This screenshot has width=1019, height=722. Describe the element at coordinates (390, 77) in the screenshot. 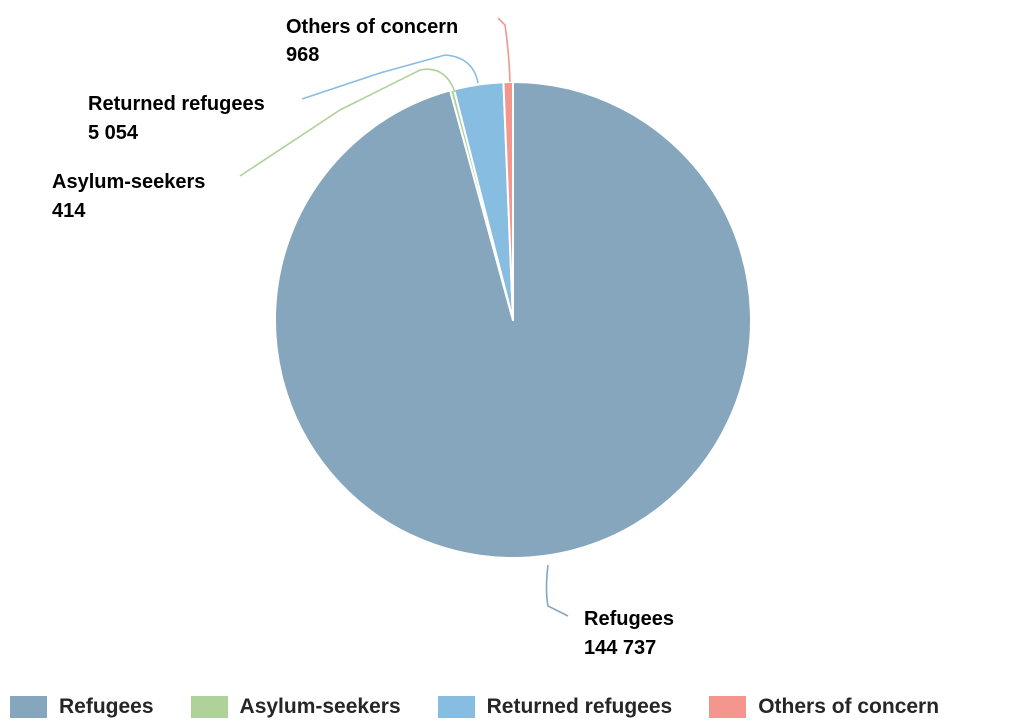

I see `connector-returned-refugees` at that location.